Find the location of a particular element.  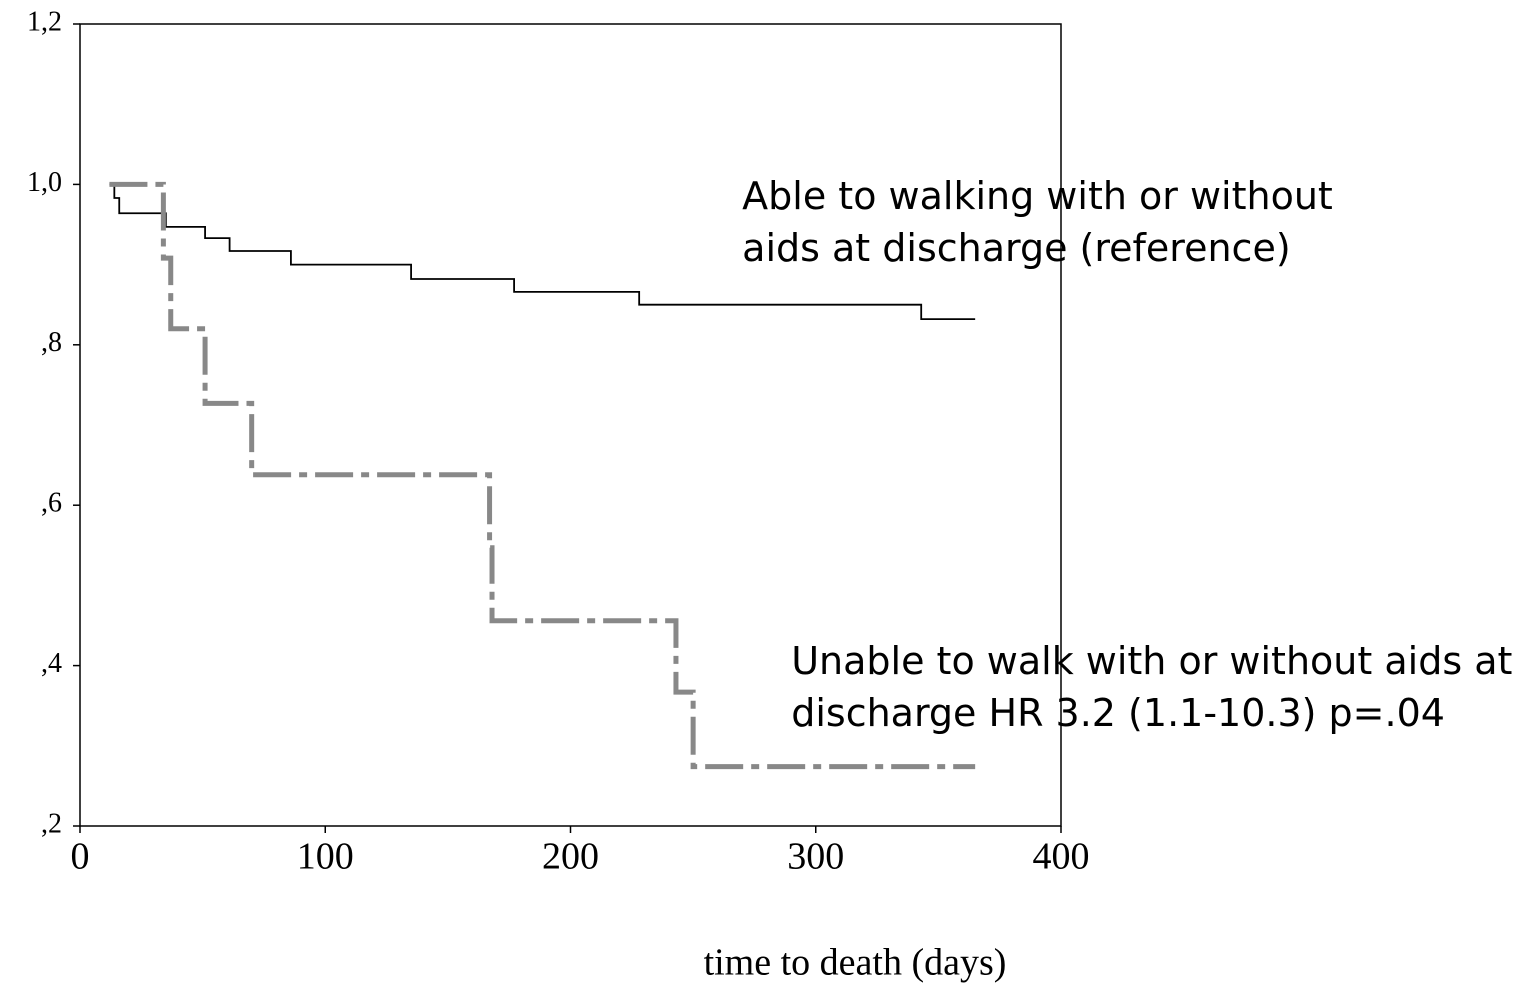

annotation: Able to walking with or without is located at coordinates (1037, 196).